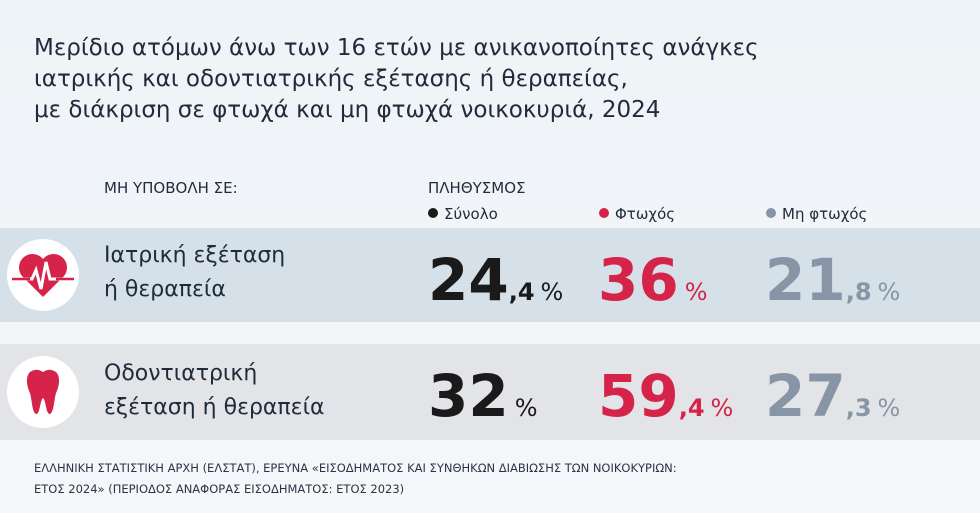  What do you see at coordinates (471, 214) in the screenshot?
I see `column-header: Σύνολο` at bounding box center [471, 214].